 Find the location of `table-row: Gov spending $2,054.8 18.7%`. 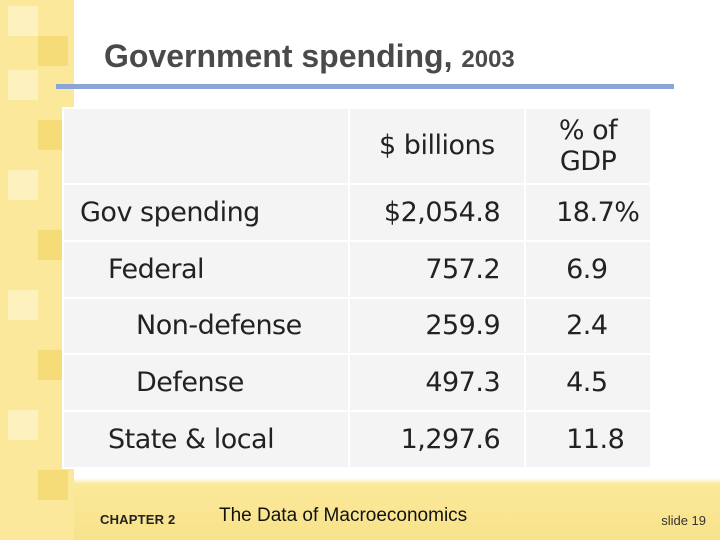

table-row: Gov spending $2,054.8 18.7% is located at coordinates (357, 212).